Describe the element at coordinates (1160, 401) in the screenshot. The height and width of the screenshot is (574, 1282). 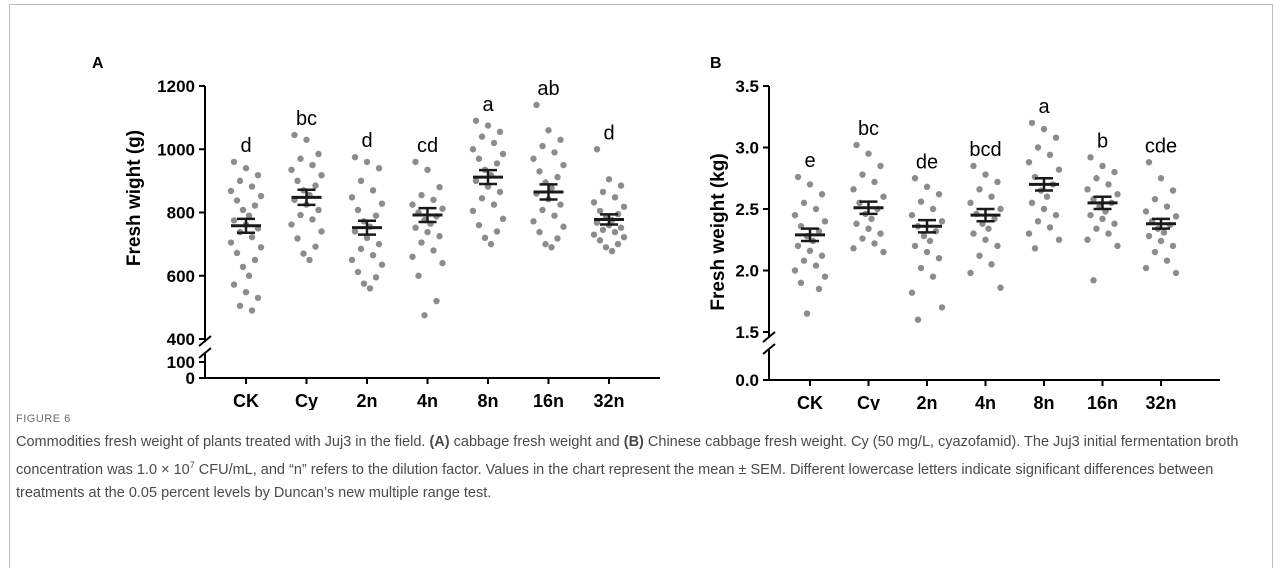
I see `panel-b-x-tick-label: 32n` at that location.